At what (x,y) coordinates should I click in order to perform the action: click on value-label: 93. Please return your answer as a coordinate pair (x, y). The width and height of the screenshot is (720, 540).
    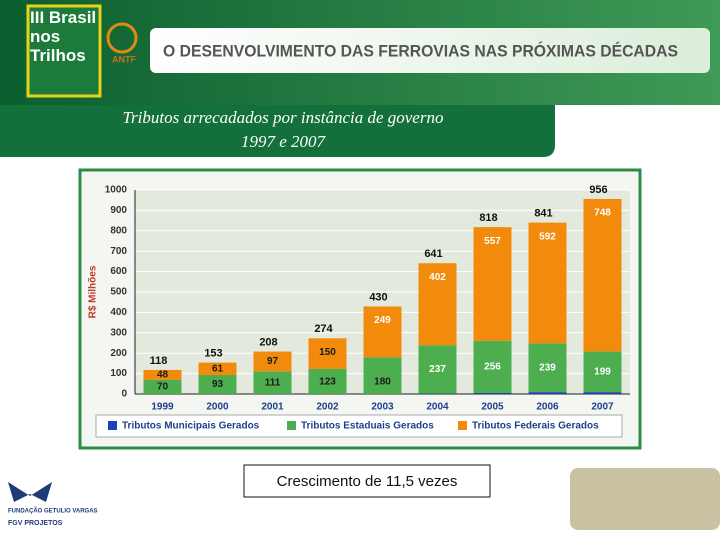
    Looking at the image, I should click on (218, 384).